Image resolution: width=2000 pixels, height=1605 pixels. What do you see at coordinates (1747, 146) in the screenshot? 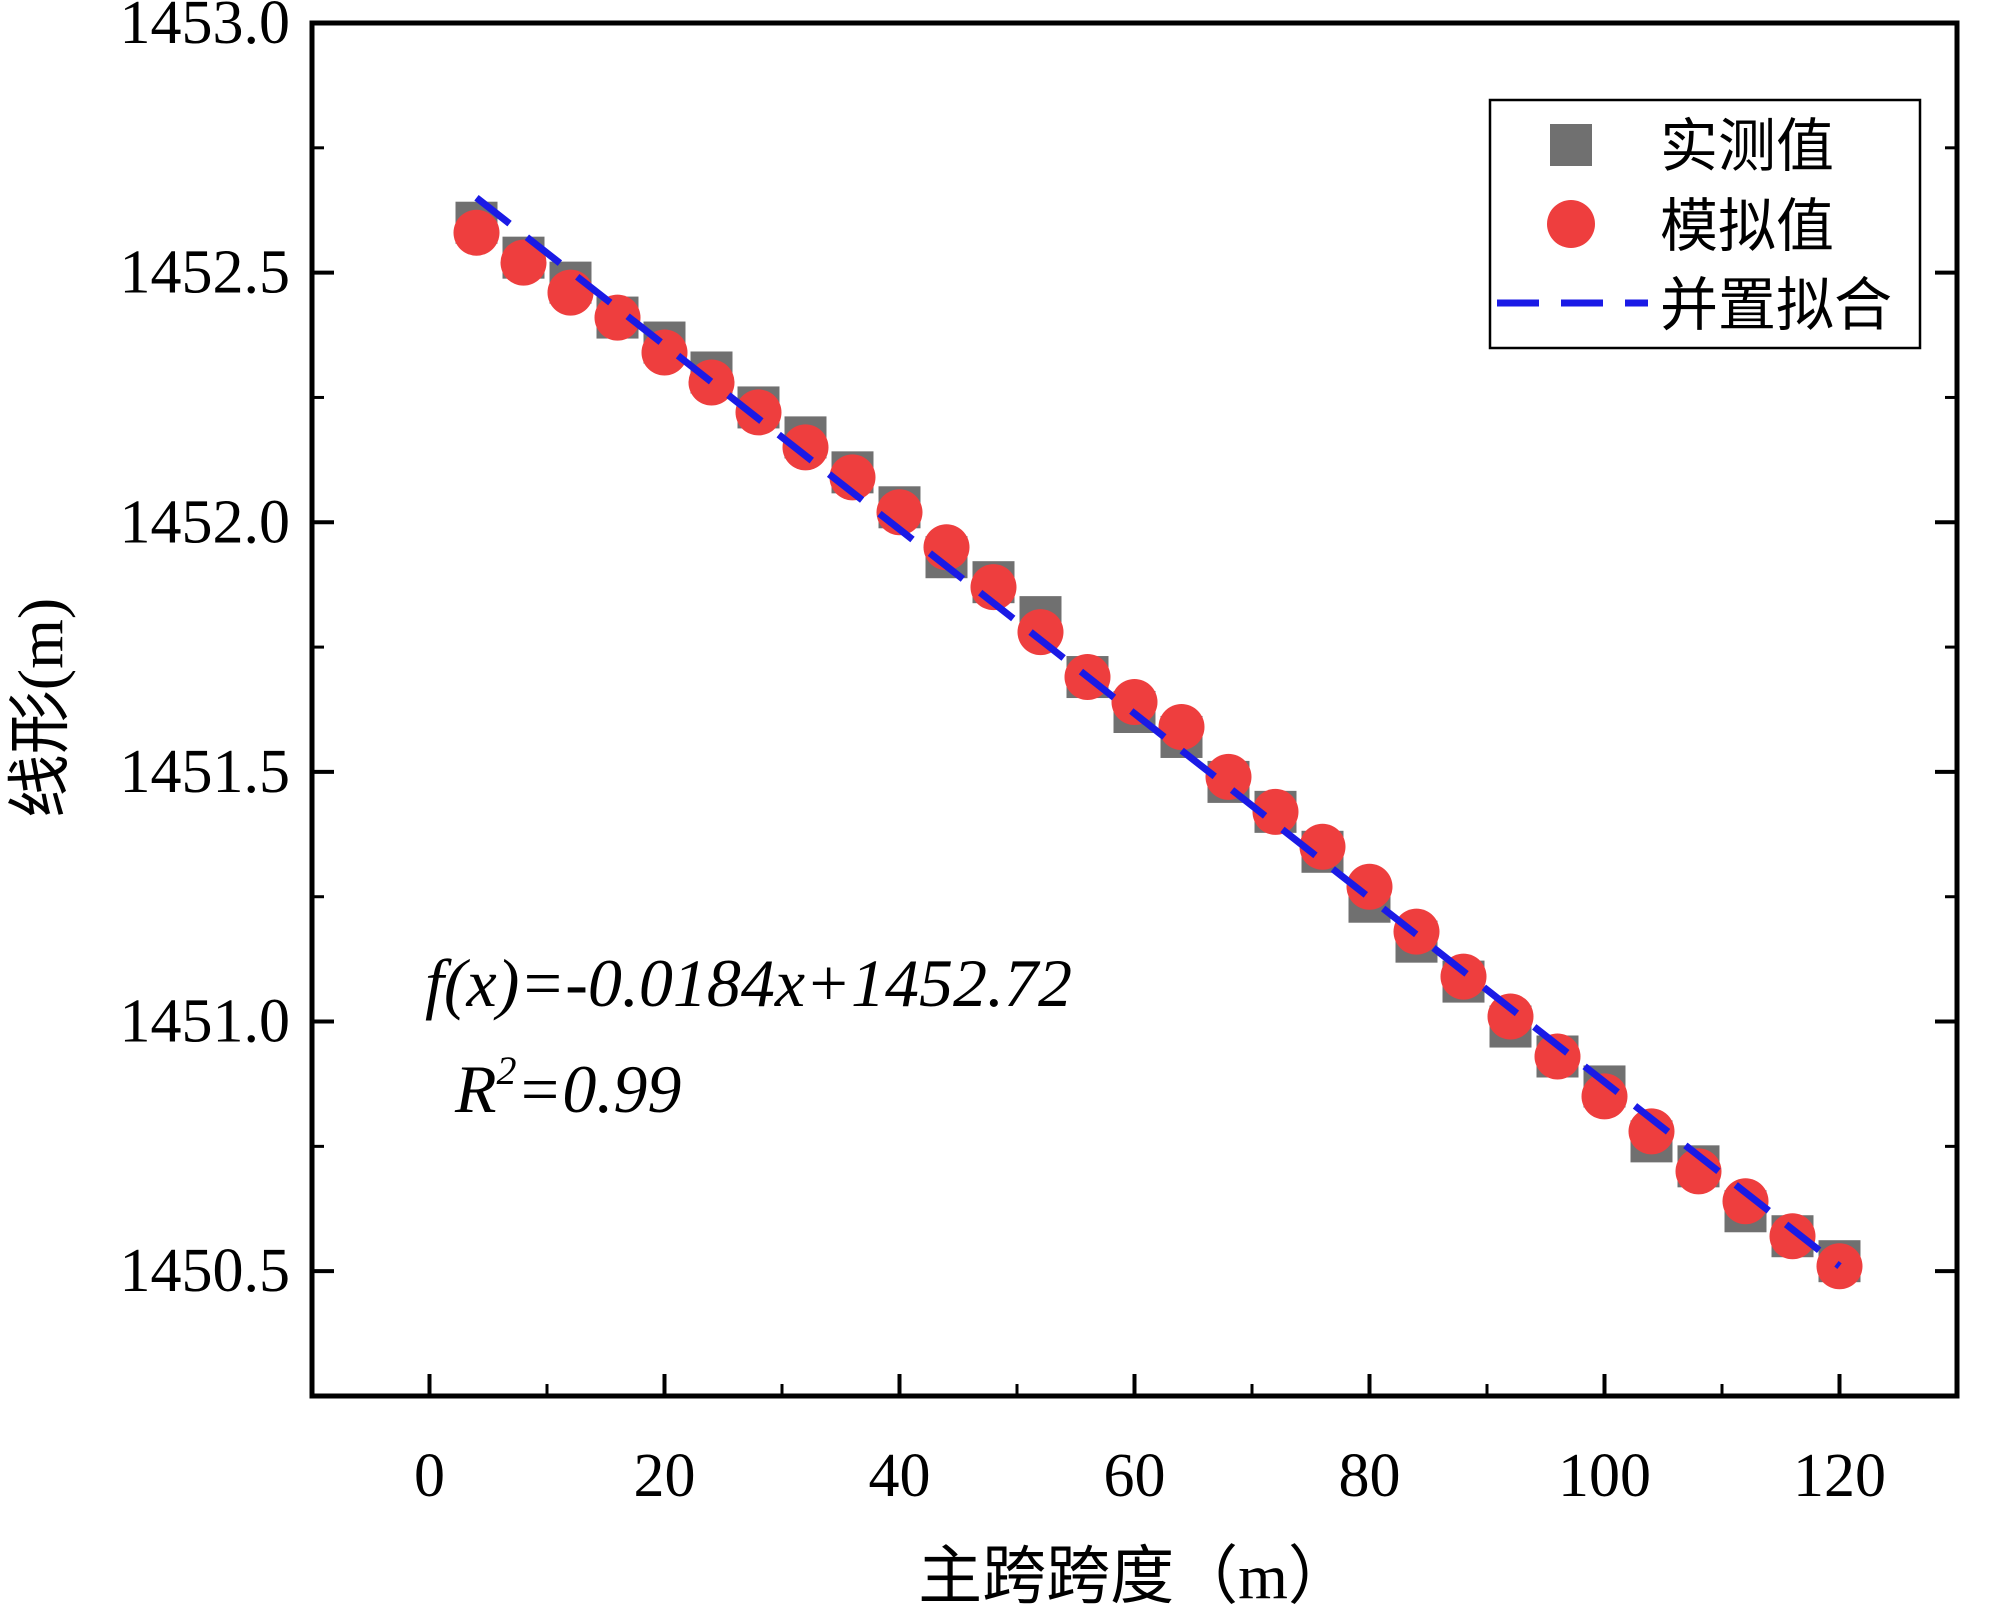
I see `legend-measured-label: 实测值` at bounding box center [1747, 146].